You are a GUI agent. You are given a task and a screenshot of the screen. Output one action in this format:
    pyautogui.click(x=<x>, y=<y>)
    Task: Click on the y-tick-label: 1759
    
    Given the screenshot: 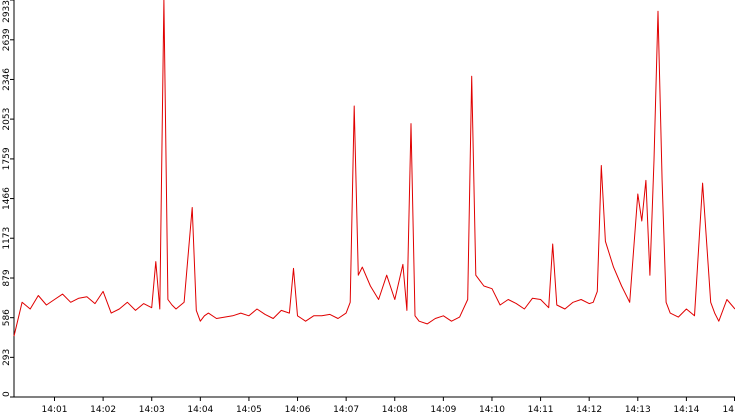 What is the action you would take?
    pyautogui.click(x=7, y=158)
    